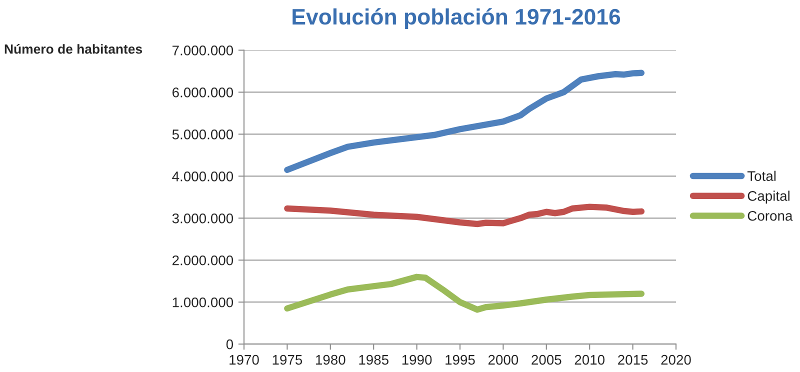  I want to click on x-tick-label: 1980, so click(331, 359).